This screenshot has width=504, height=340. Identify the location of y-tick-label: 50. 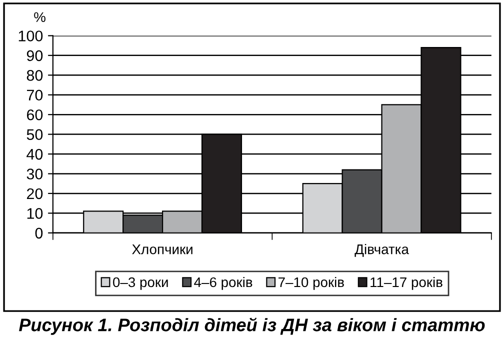
(34, 134).